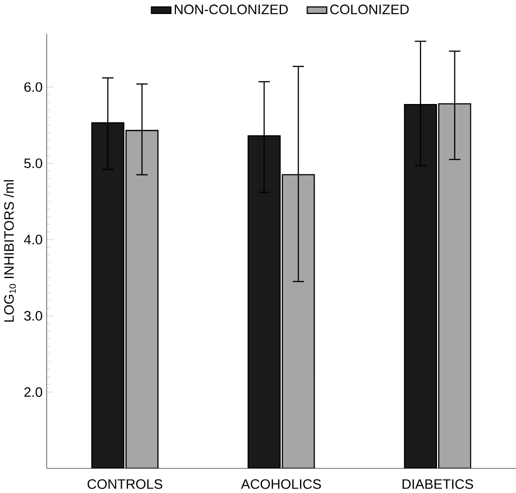  Describe the element at coordinates (280, 484) in the screenshot. I see `x-tick-label: ACOHOLICS` at that location.